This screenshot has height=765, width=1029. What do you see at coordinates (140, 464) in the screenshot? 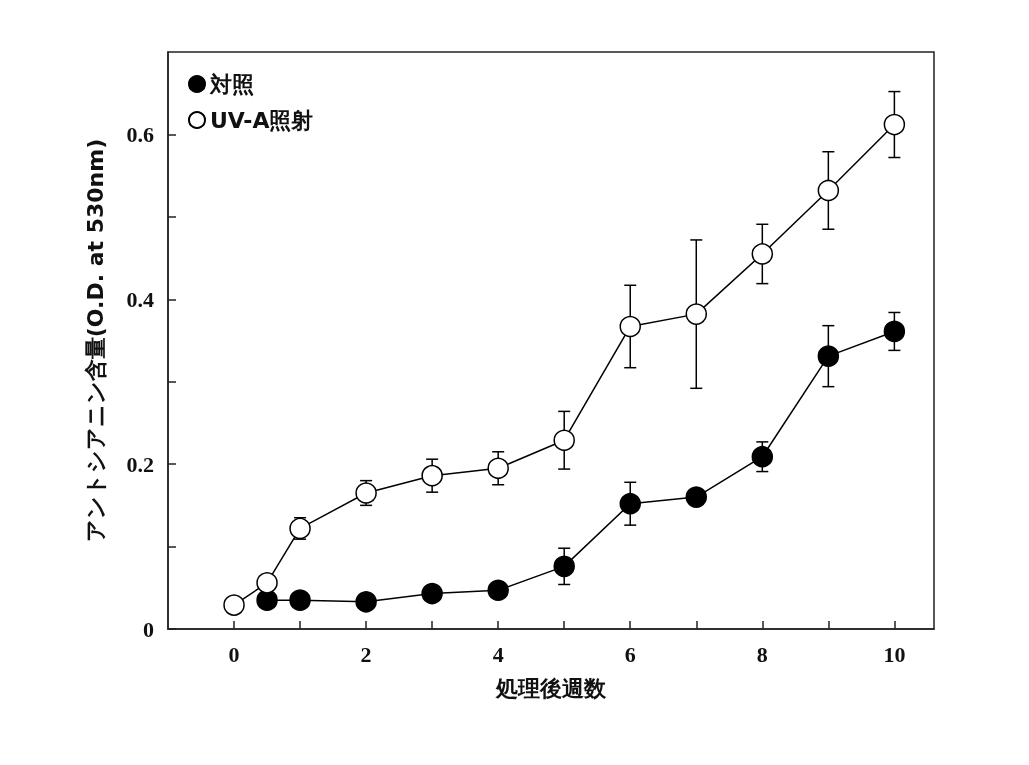
I see `y-tick-label: 0.2` at bounding box center [140, 464].